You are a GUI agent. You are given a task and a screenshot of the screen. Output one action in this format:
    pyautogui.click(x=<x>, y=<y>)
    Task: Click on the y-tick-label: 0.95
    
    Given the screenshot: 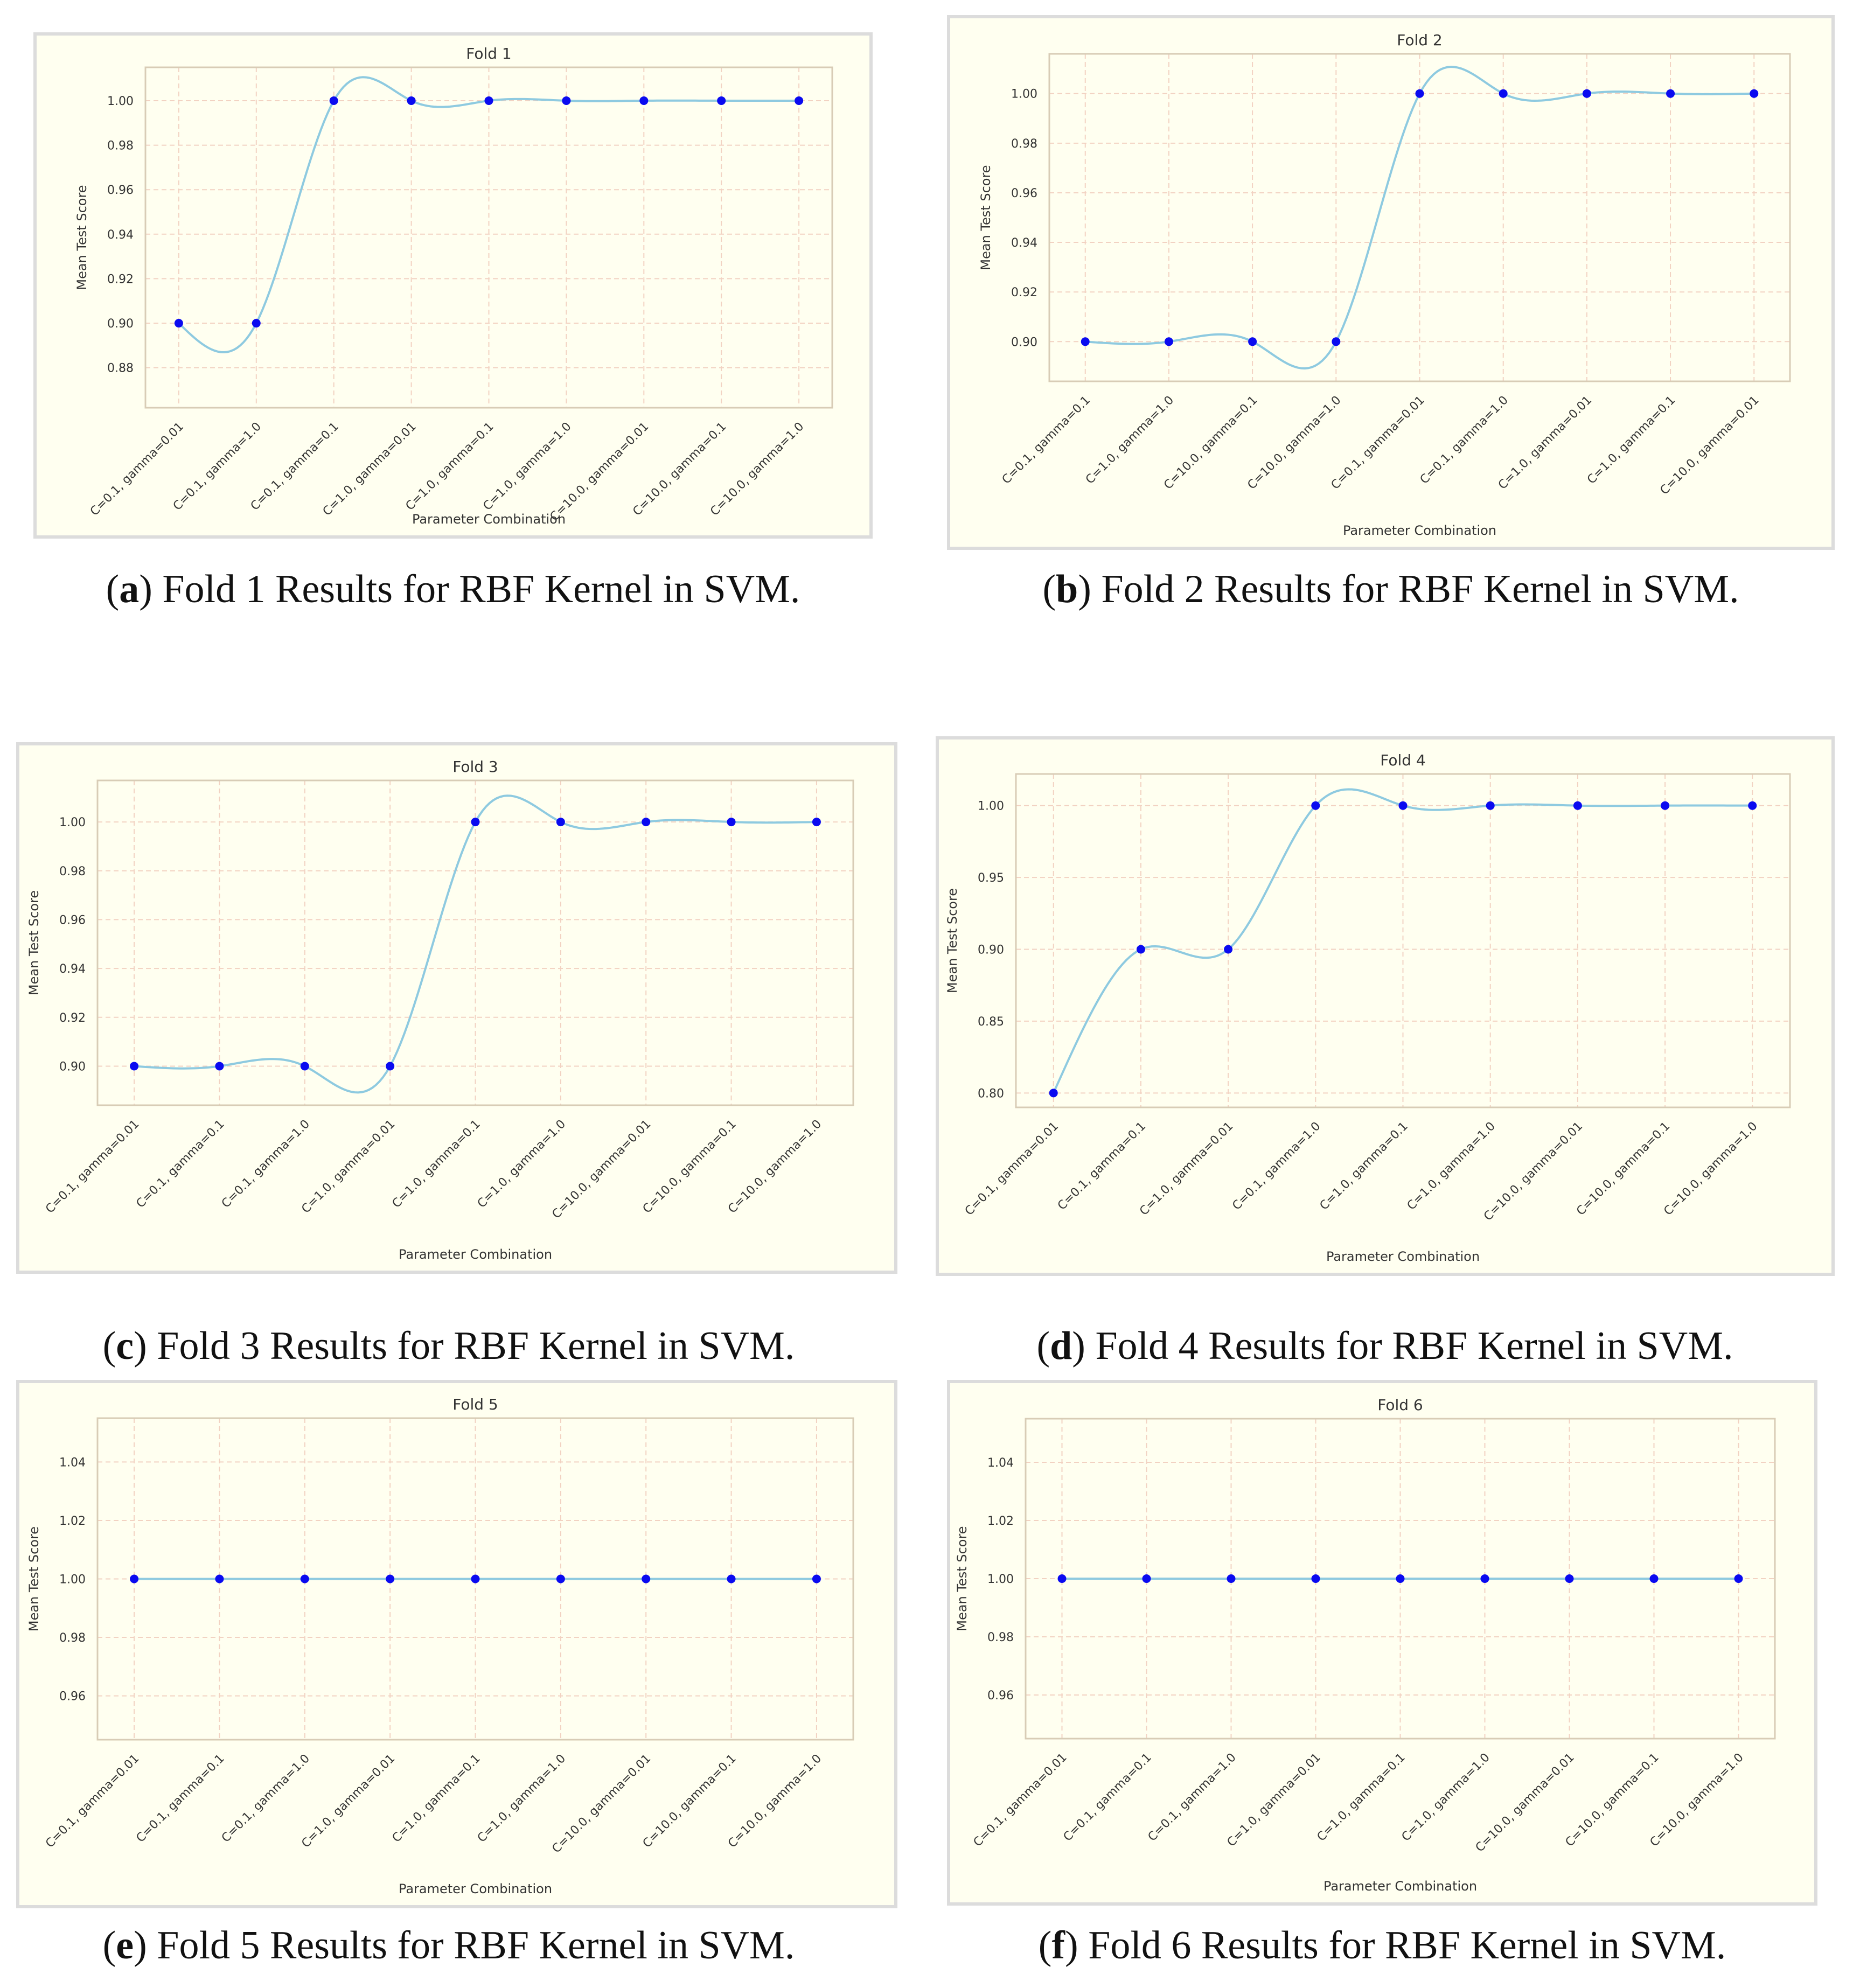 What is the action you would take?
    pyautogui.click(x=991, y=878)
    